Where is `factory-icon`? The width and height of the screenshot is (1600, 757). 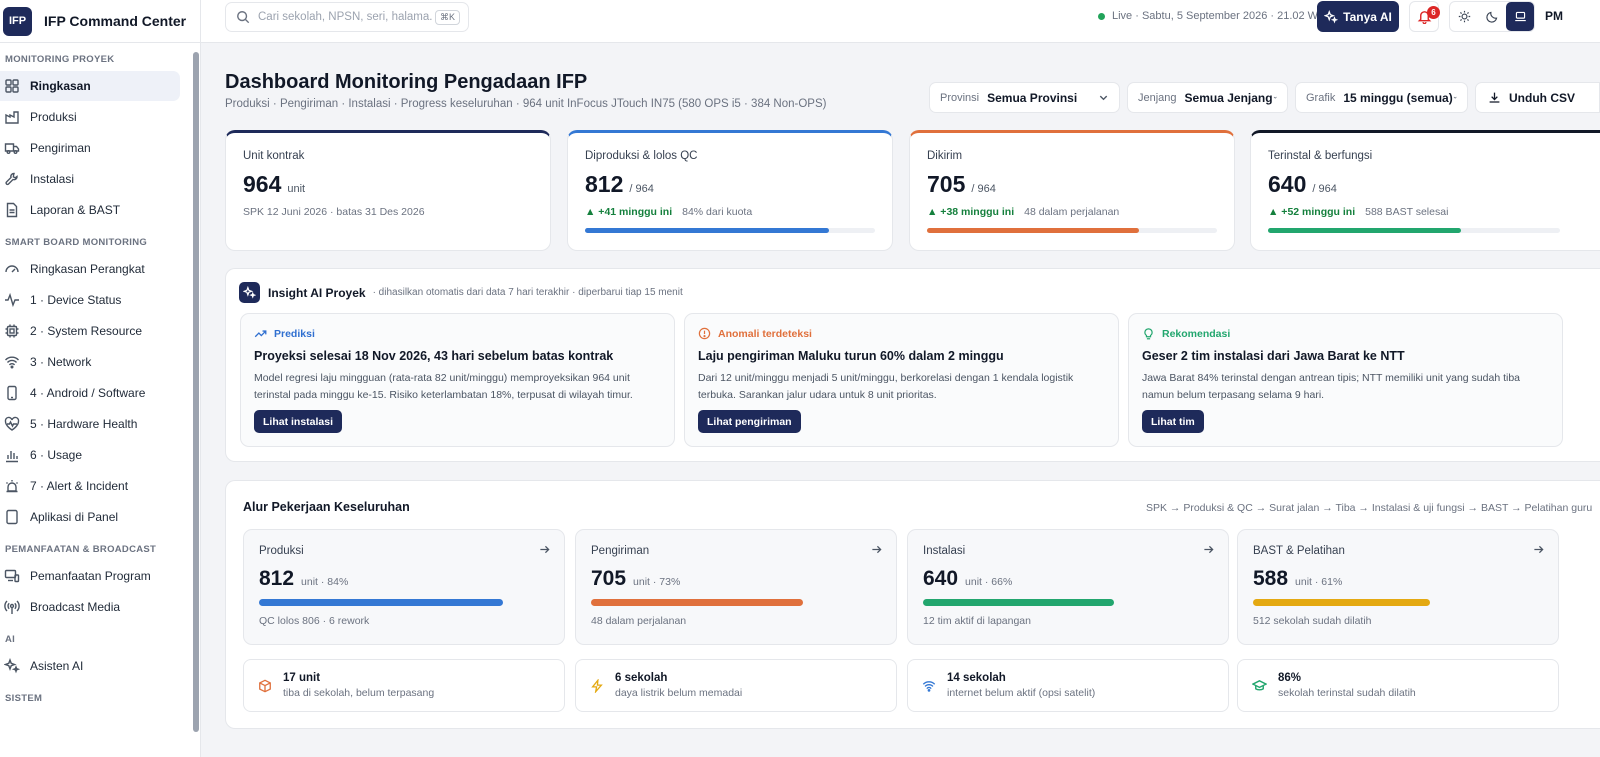
factory-icon is located at coordinates (12, 117).